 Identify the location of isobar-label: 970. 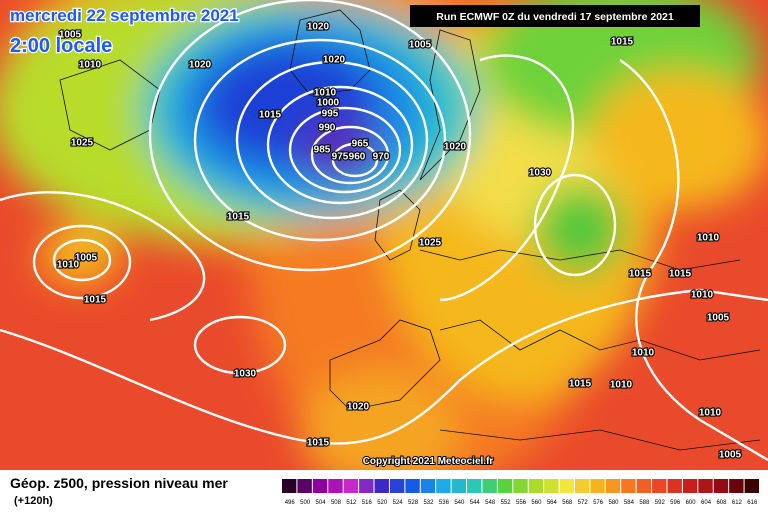
(381, 157).